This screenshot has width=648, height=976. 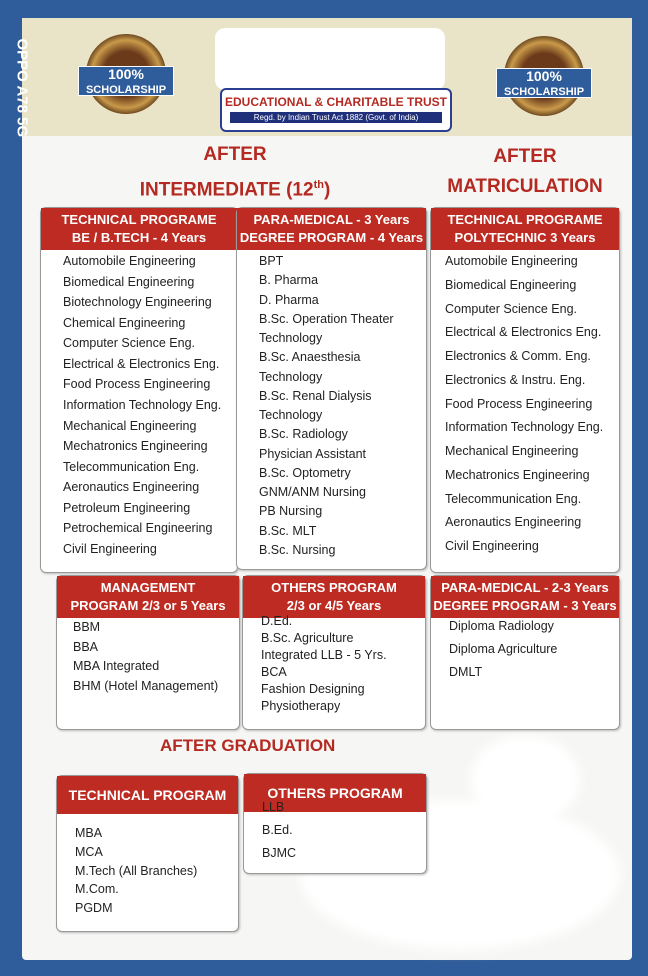 What do you see at coordinates (248, 745) in the screenshot?
I see `section-heading: AFTER GRADUATION` at bounding box center [248, 745].